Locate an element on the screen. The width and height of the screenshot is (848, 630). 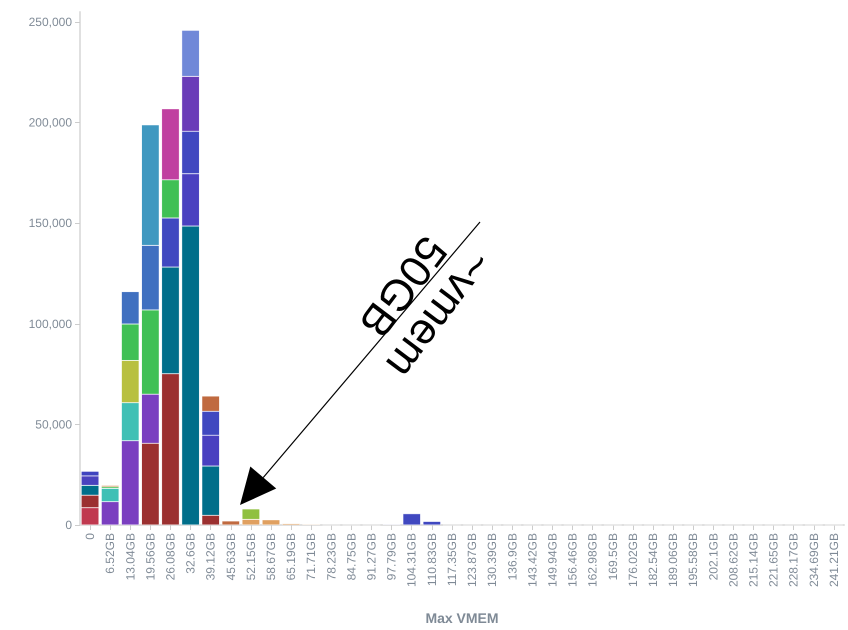
x-tick-label: 202.1GB is located at coordinates (713, 556).